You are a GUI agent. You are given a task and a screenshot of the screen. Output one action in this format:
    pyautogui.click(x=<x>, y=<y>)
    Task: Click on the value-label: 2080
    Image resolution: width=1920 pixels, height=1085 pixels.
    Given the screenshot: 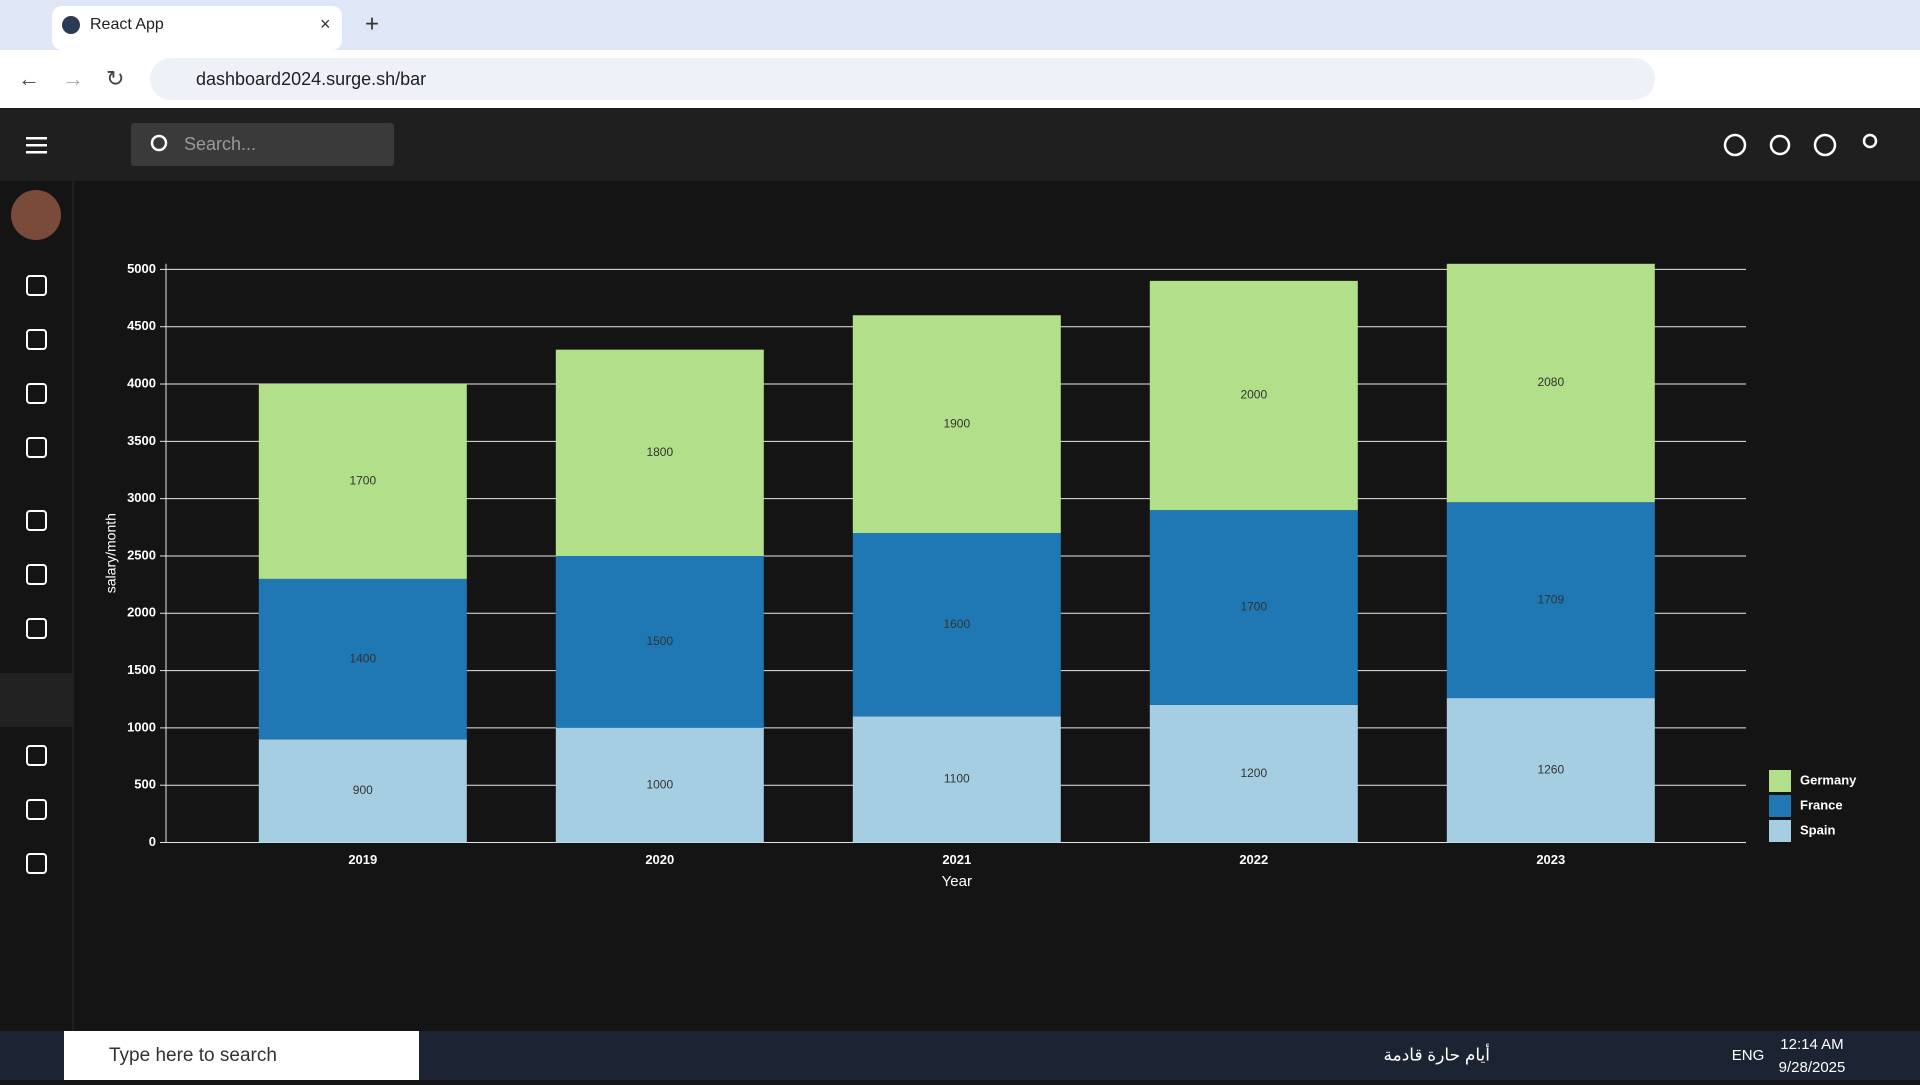 What is the action you would take?
    pyautogui.click(x=1550, y=382)
    